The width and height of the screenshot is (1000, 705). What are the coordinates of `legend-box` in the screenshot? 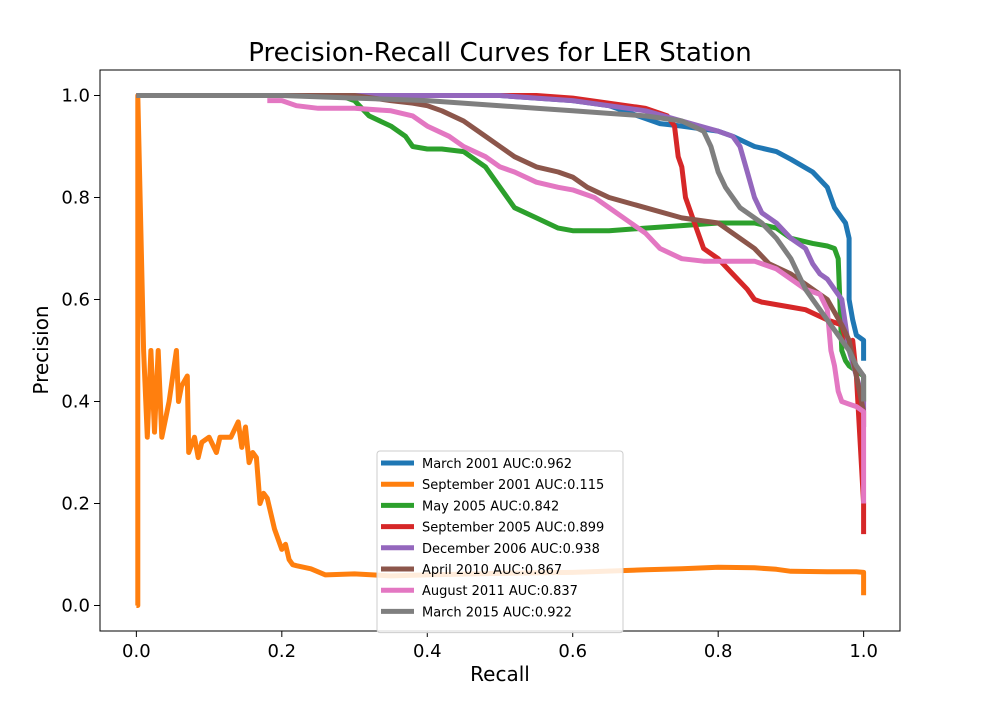 It's located at (500, 542).